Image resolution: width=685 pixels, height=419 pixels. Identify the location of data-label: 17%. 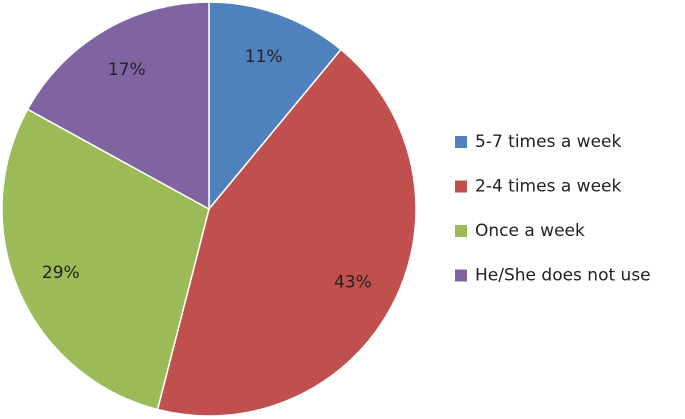
(127, 70).